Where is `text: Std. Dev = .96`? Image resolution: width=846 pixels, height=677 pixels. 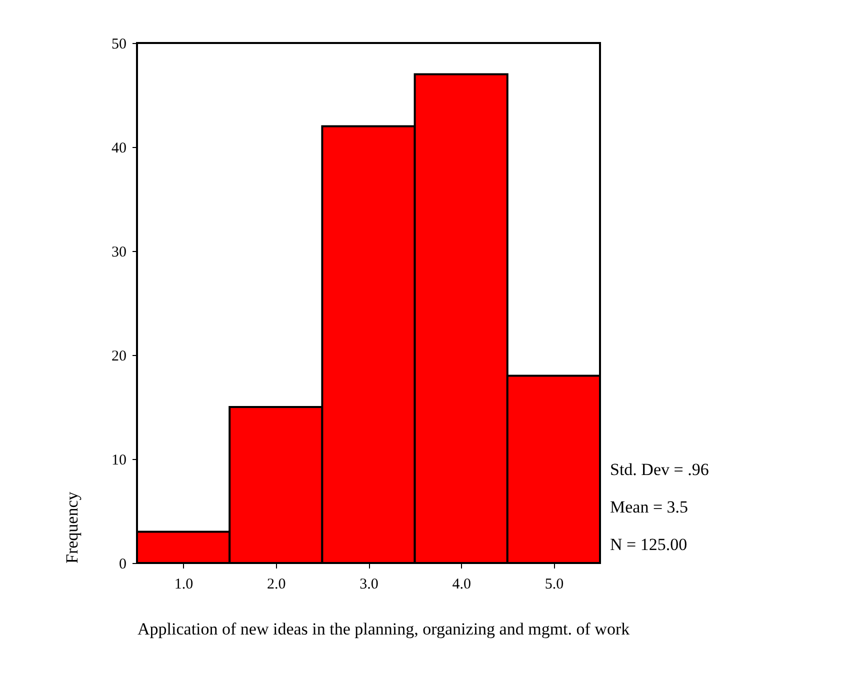 text: Std. Dev = .96 is located at coordinates (659, 469).